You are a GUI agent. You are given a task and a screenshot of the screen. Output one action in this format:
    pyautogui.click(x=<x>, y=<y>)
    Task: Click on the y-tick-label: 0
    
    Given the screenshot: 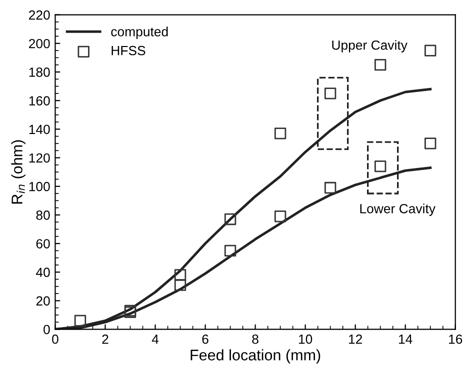 What is the action you would take?
    pyautogui.click(x=47, y=329)
    